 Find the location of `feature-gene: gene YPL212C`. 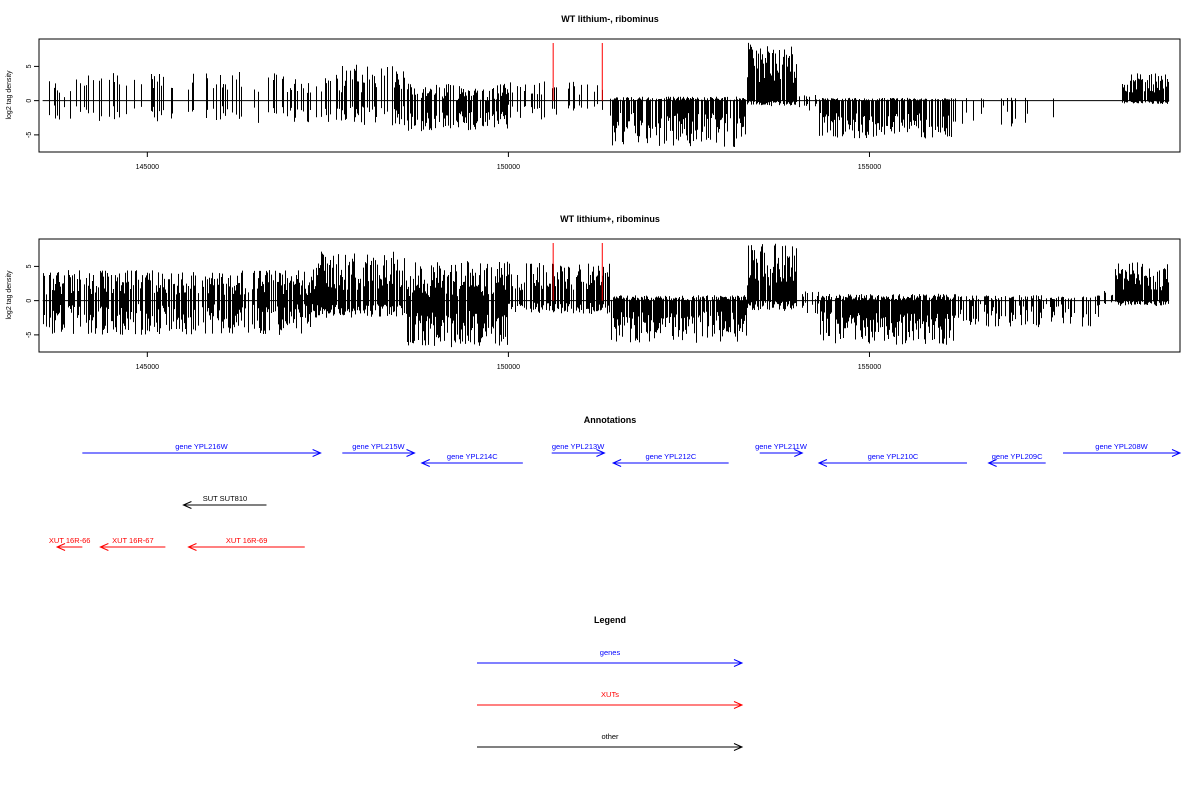

feature-gene: gene YPL212C is located at coordinates (670, 459).